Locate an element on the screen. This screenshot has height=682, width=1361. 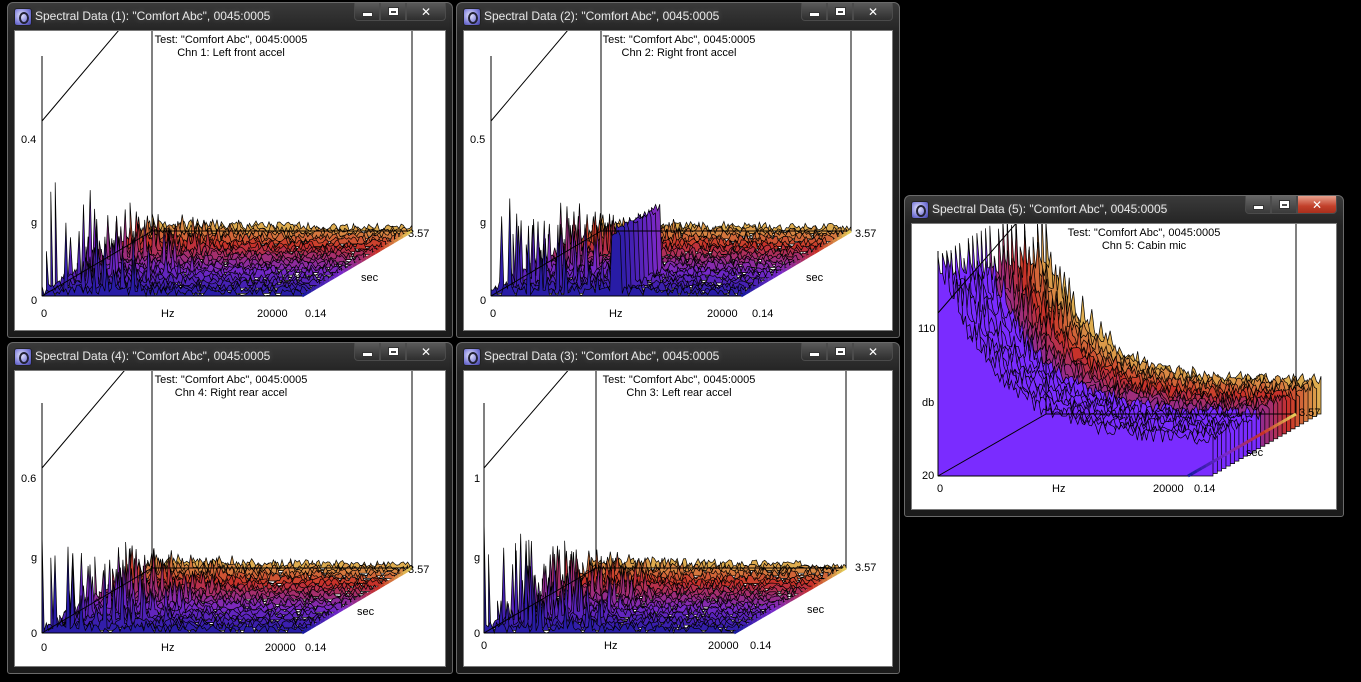
minimize-icon is located at coordinates (814, 14).